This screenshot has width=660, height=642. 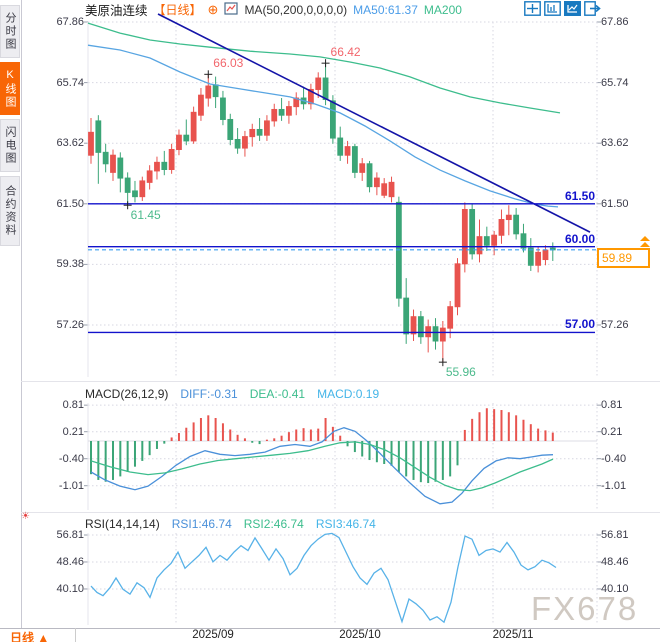 I want to click on dea-line, so click(x=322, y=466).